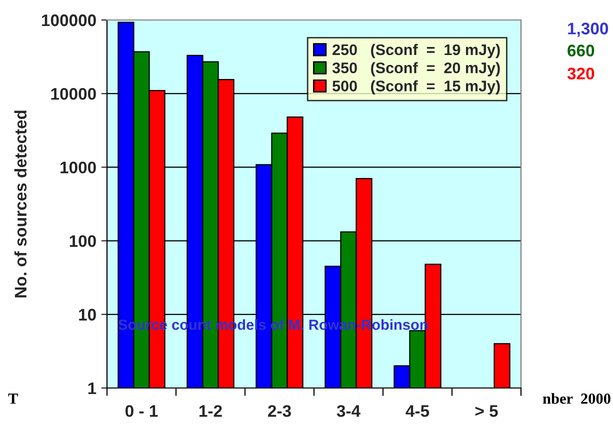 The image size is (613, 427). What do you see at coordinates (416, 87) in the screenshot?
I see `legend-label: 500 (Sconf = 15 mJy)` at bounding box center [416, 87].